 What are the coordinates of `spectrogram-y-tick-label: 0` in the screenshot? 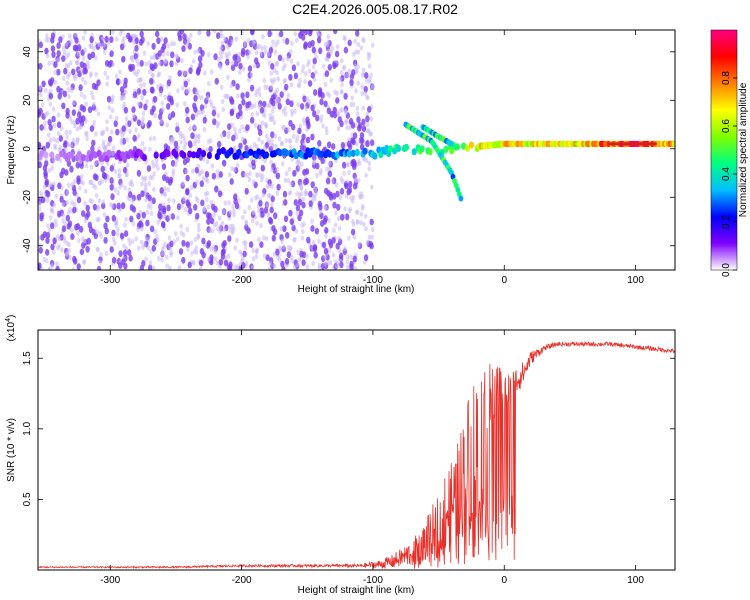 It's located at (27, 149).